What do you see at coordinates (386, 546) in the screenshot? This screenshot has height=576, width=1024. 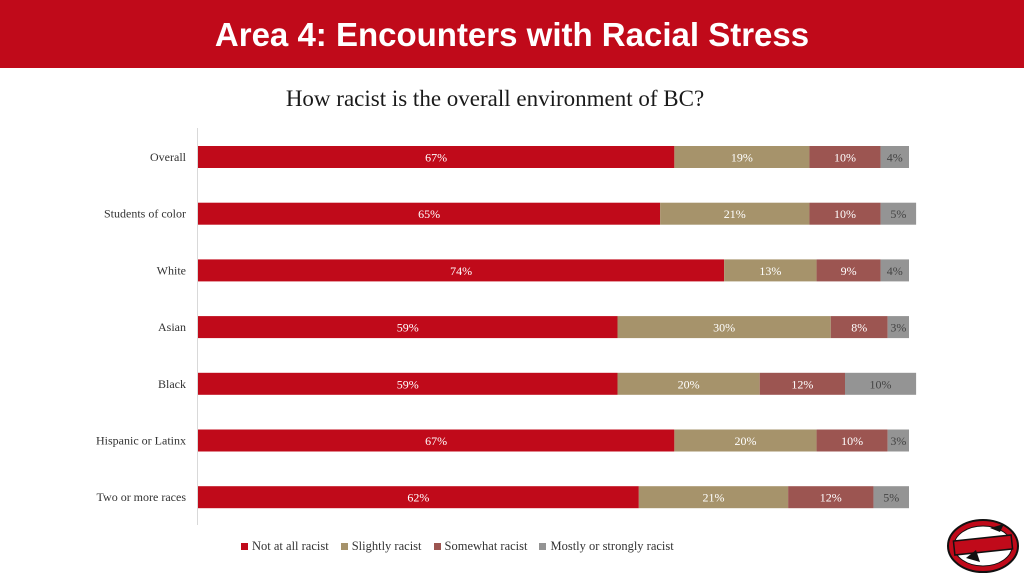 I see `legend-label: Slightly racist` at bounding box center [386, 546].